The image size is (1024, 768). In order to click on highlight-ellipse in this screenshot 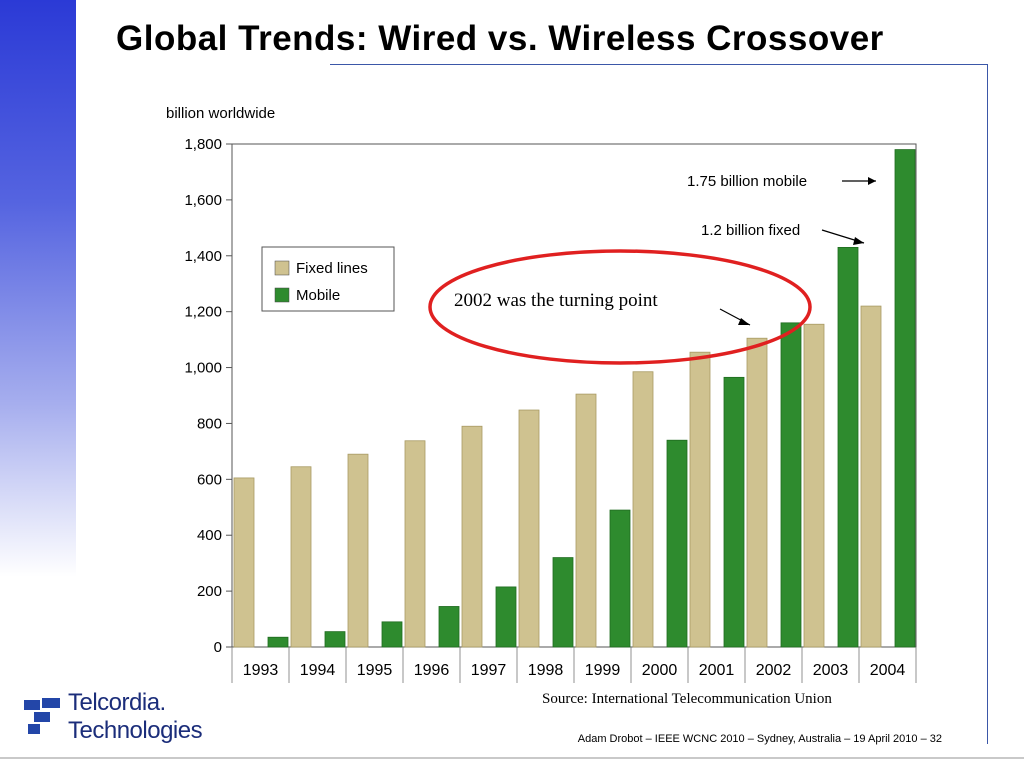, I will do `click(620, 307)`.